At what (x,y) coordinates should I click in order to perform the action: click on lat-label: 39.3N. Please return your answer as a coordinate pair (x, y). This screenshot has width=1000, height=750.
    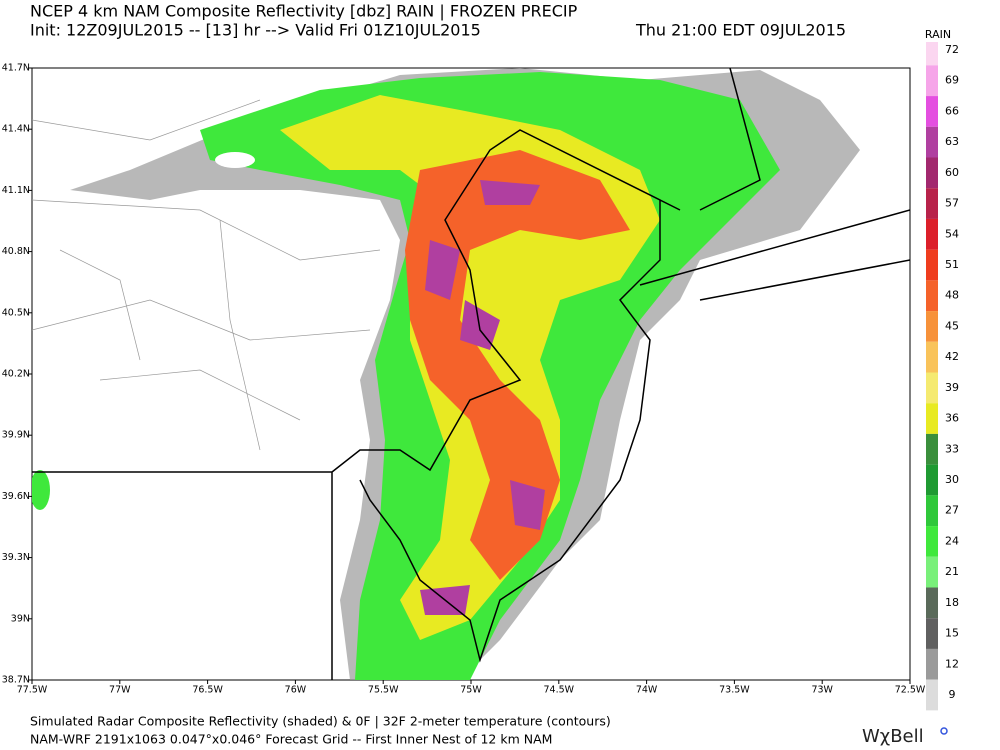
    Looking at the image, I should click on (16, 557).